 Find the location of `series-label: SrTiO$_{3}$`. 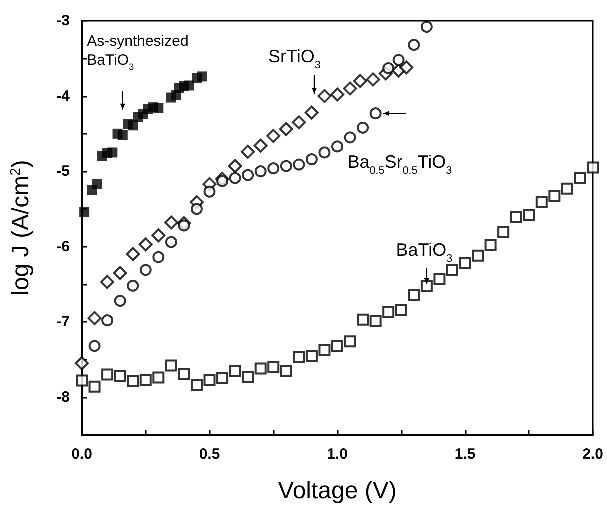

series-label: SrTiO$_{3}$ is located at coordinates (294, 59).